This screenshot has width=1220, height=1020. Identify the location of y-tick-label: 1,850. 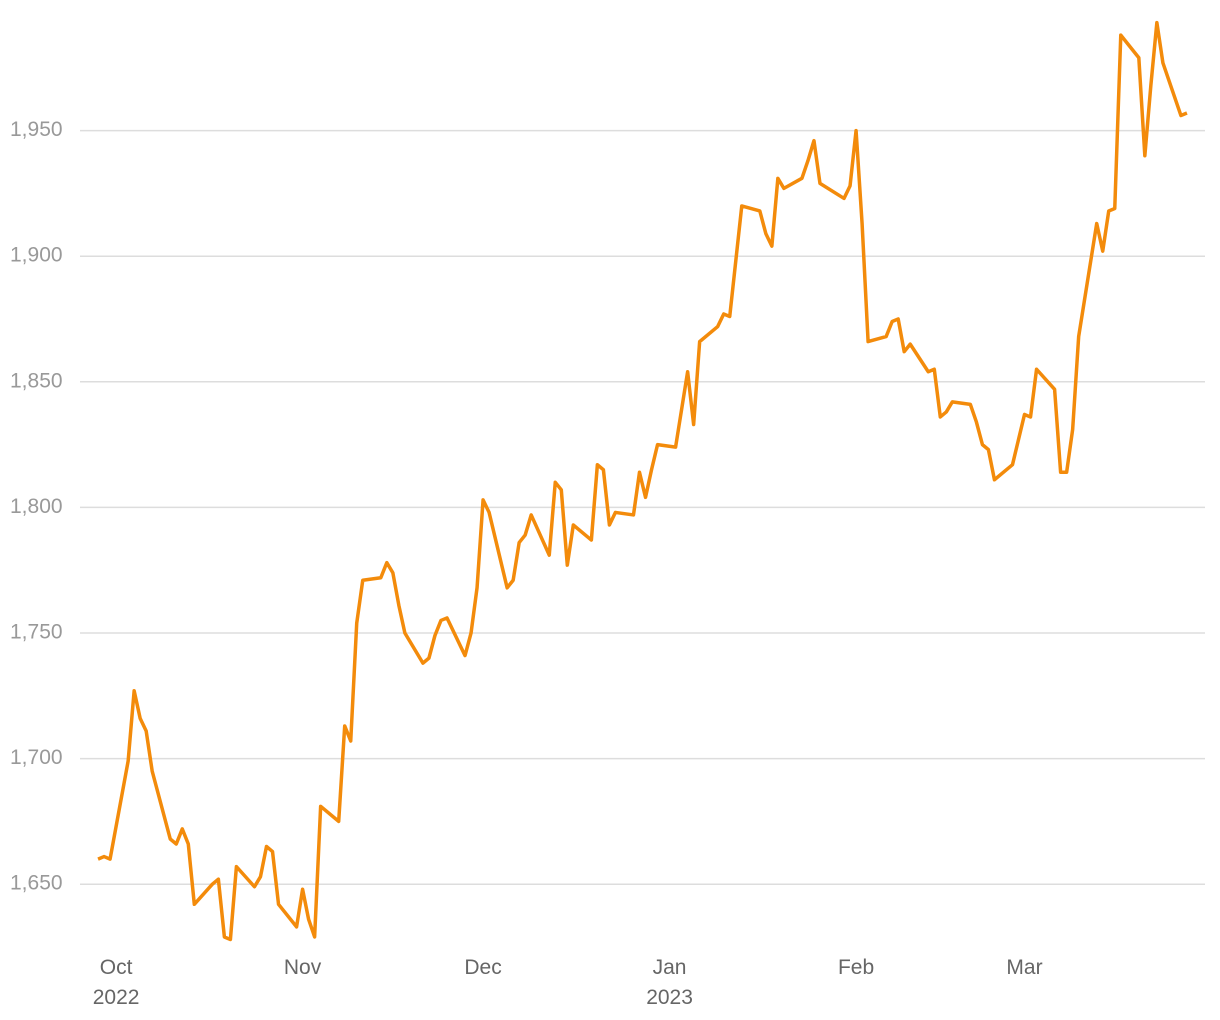
(36, 380).